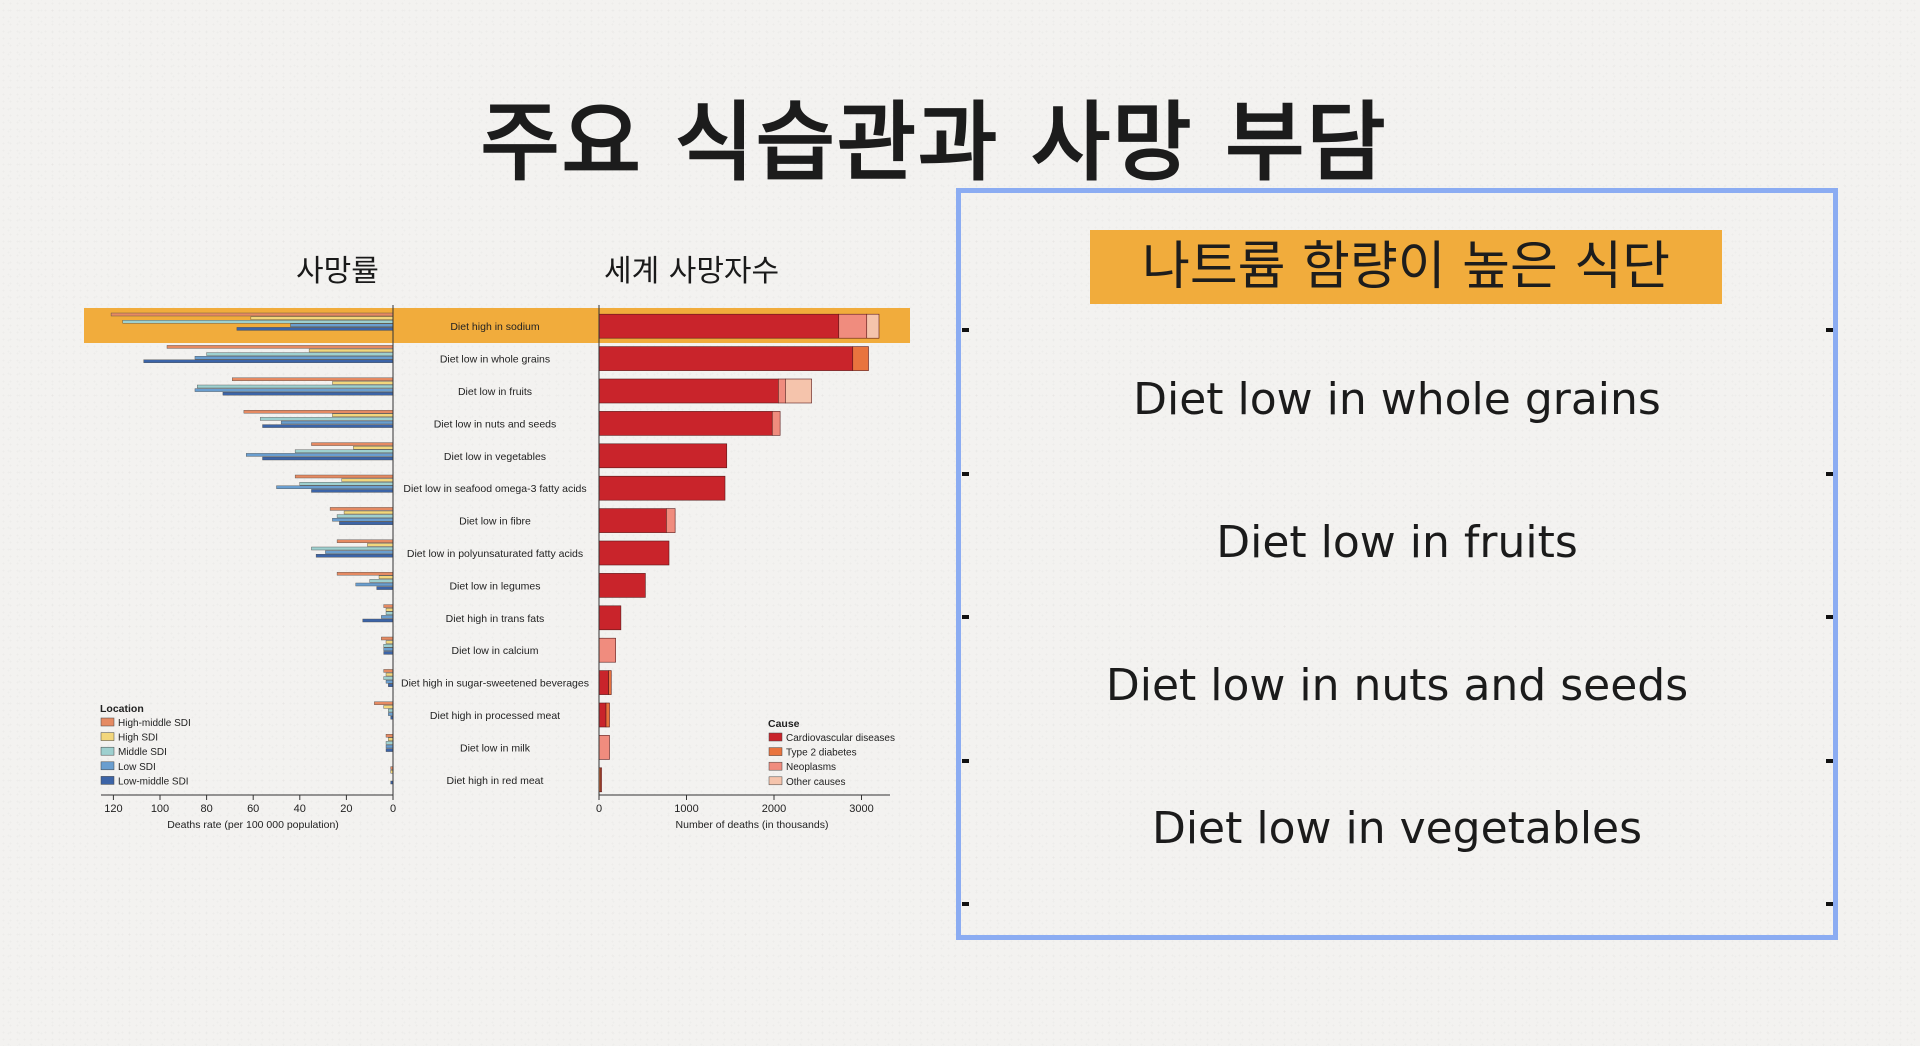 The height and width of the screenshot is (1046, 1920). What do you see at coordinates (494, 586) in the screenshot?
I see `risk-label-diet-low-in-legumes: Diet low in legumes` at bounding box center [494, 586].